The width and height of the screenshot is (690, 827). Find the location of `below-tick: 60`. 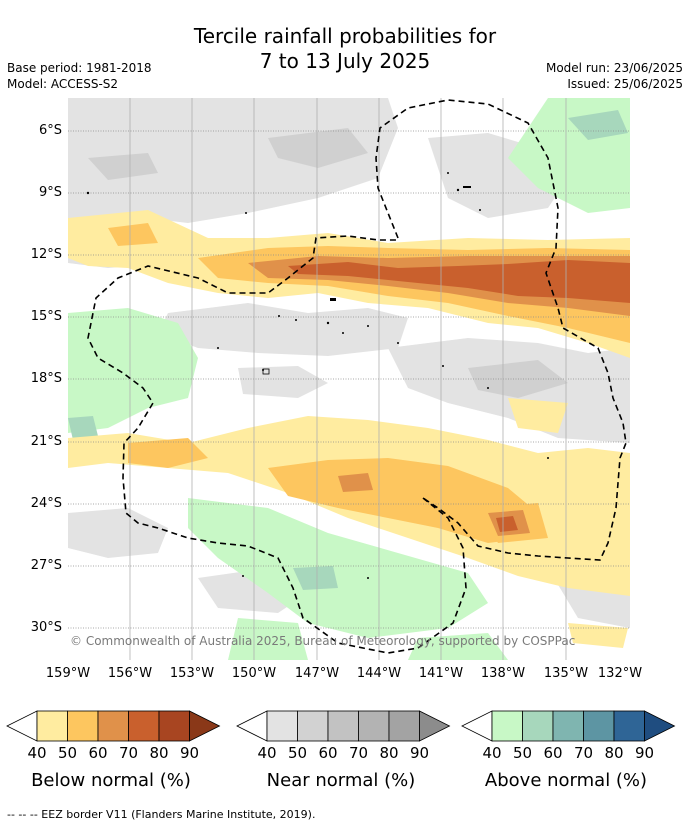

below-tick: 60 is located at coordinates (98, 753).